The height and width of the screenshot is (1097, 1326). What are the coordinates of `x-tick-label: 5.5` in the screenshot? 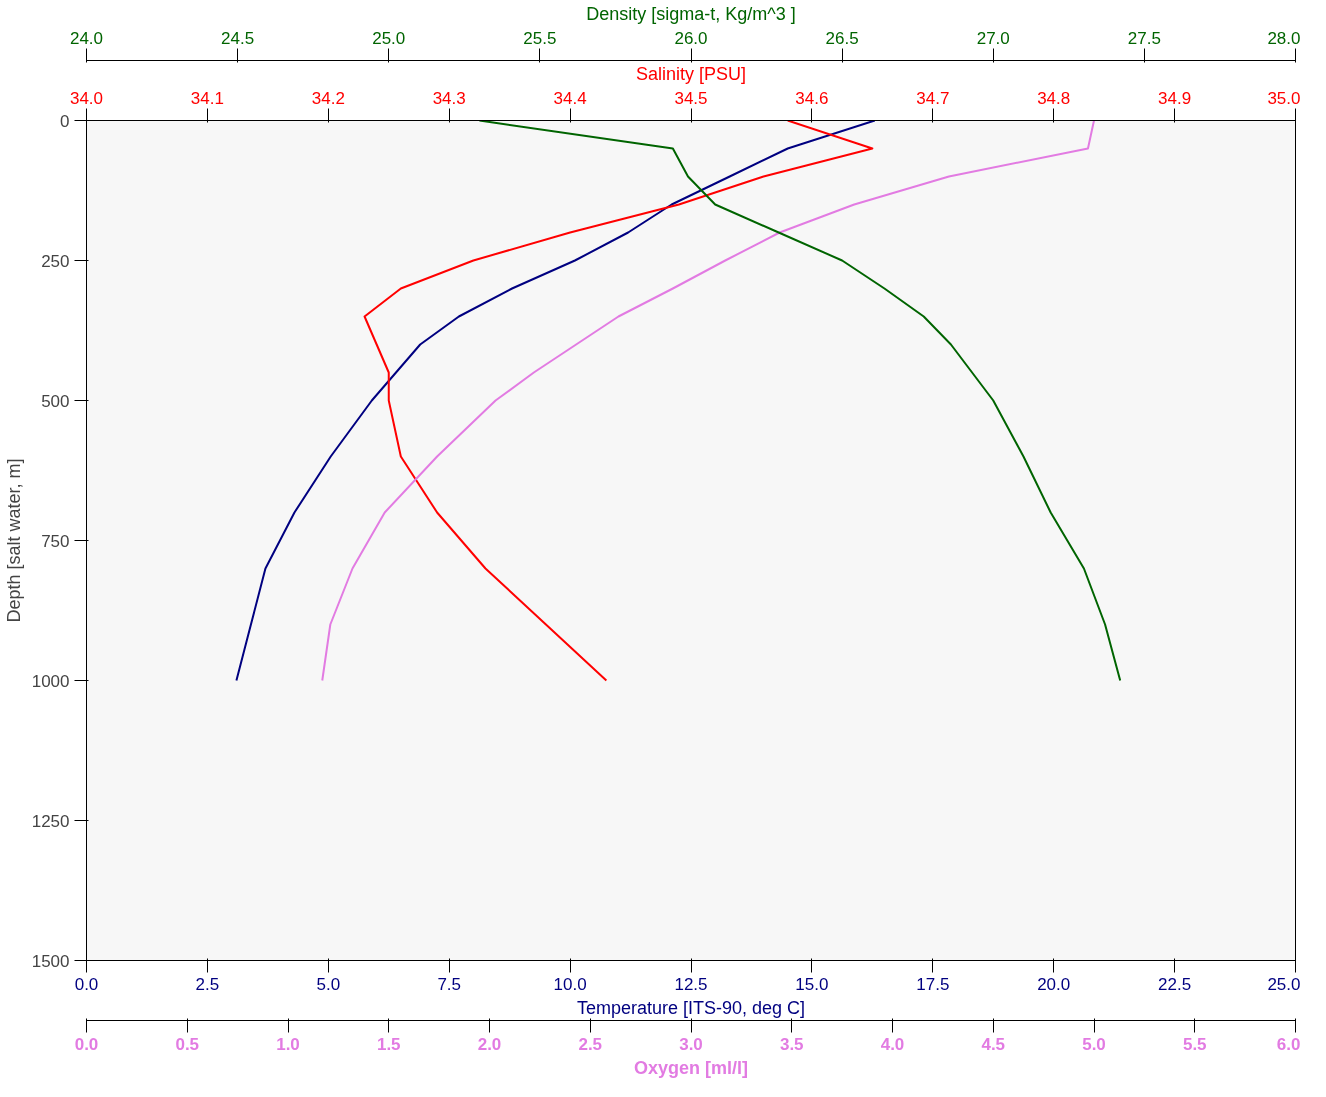 It's located at (1194, 1044).